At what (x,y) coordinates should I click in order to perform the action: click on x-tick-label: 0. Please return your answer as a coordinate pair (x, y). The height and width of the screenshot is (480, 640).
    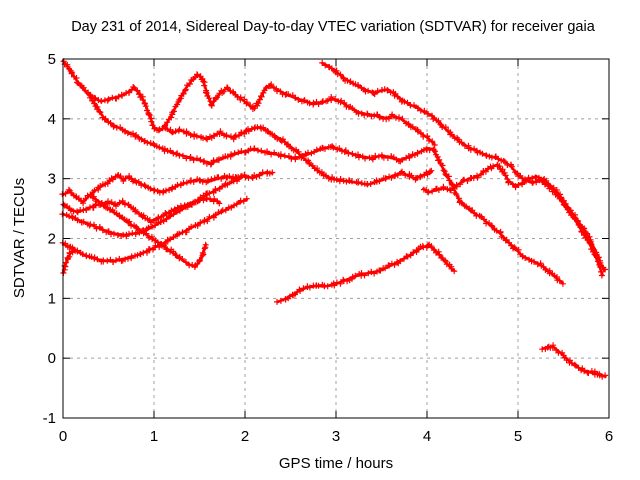
    Looking at the image, I should click on (63, 436).